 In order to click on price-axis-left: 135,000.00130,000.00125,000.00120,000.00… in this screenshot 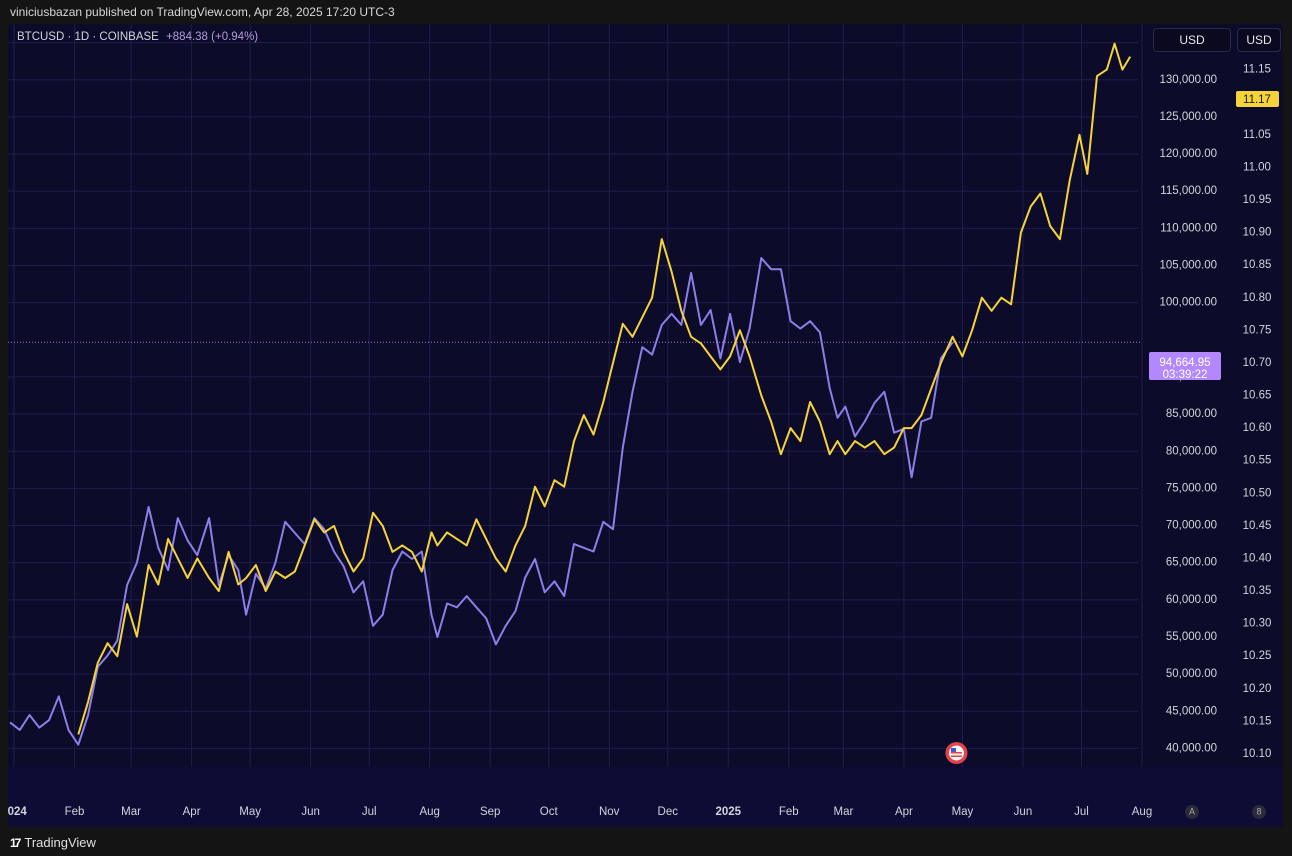, I will do `click(1188, 396)`.